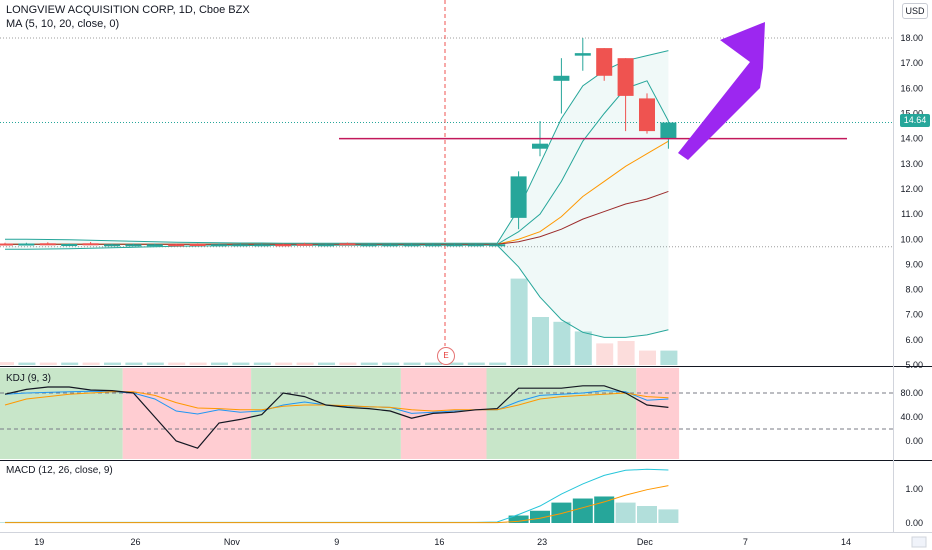 This screenshot has width=932, height=550. I want to click on settings-icon, so click(919, 542).